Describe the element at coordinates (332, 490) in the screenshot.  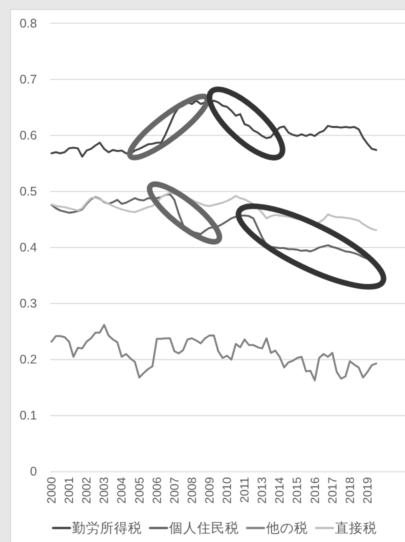
I see `x-tick-label: 2017` at that location.